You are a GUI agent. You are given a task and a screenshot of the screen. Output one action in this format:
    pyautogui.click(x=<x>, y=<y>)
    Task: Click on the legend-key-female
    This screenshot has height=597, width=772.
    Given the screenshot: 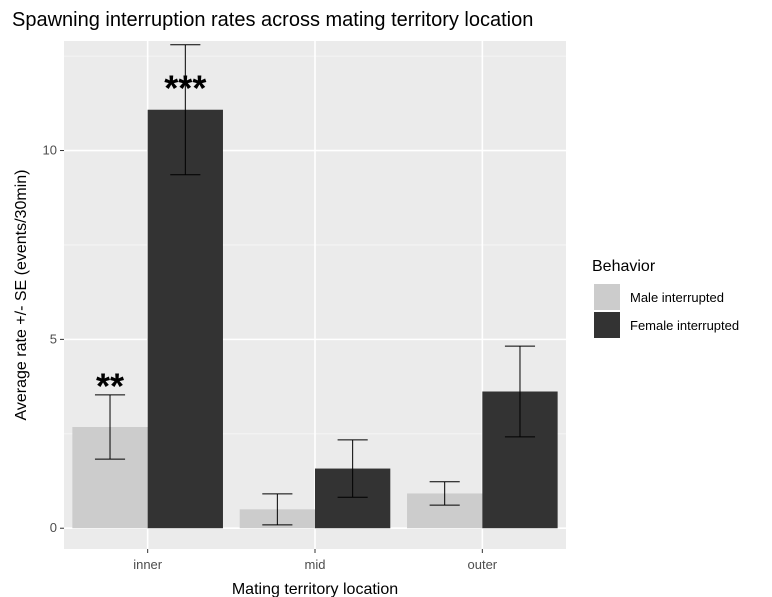 What is the action you would take?
    pyautogui.click(x=607, y=325)
    